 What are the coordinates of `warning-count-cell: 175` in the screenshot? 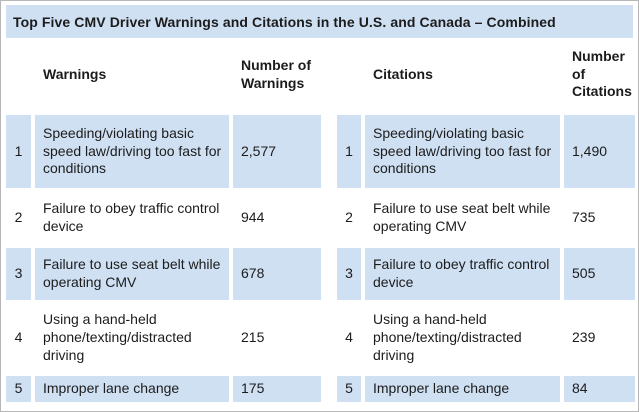 It's located at (277, 389).